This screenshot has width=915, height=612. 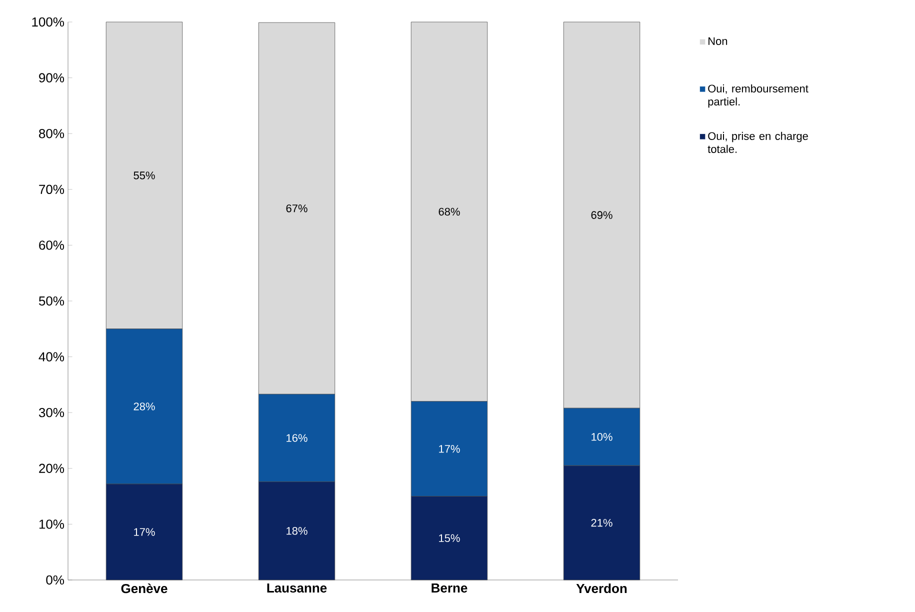 I want to click on y-tick-label: 50%, so click(x=51, y=301).